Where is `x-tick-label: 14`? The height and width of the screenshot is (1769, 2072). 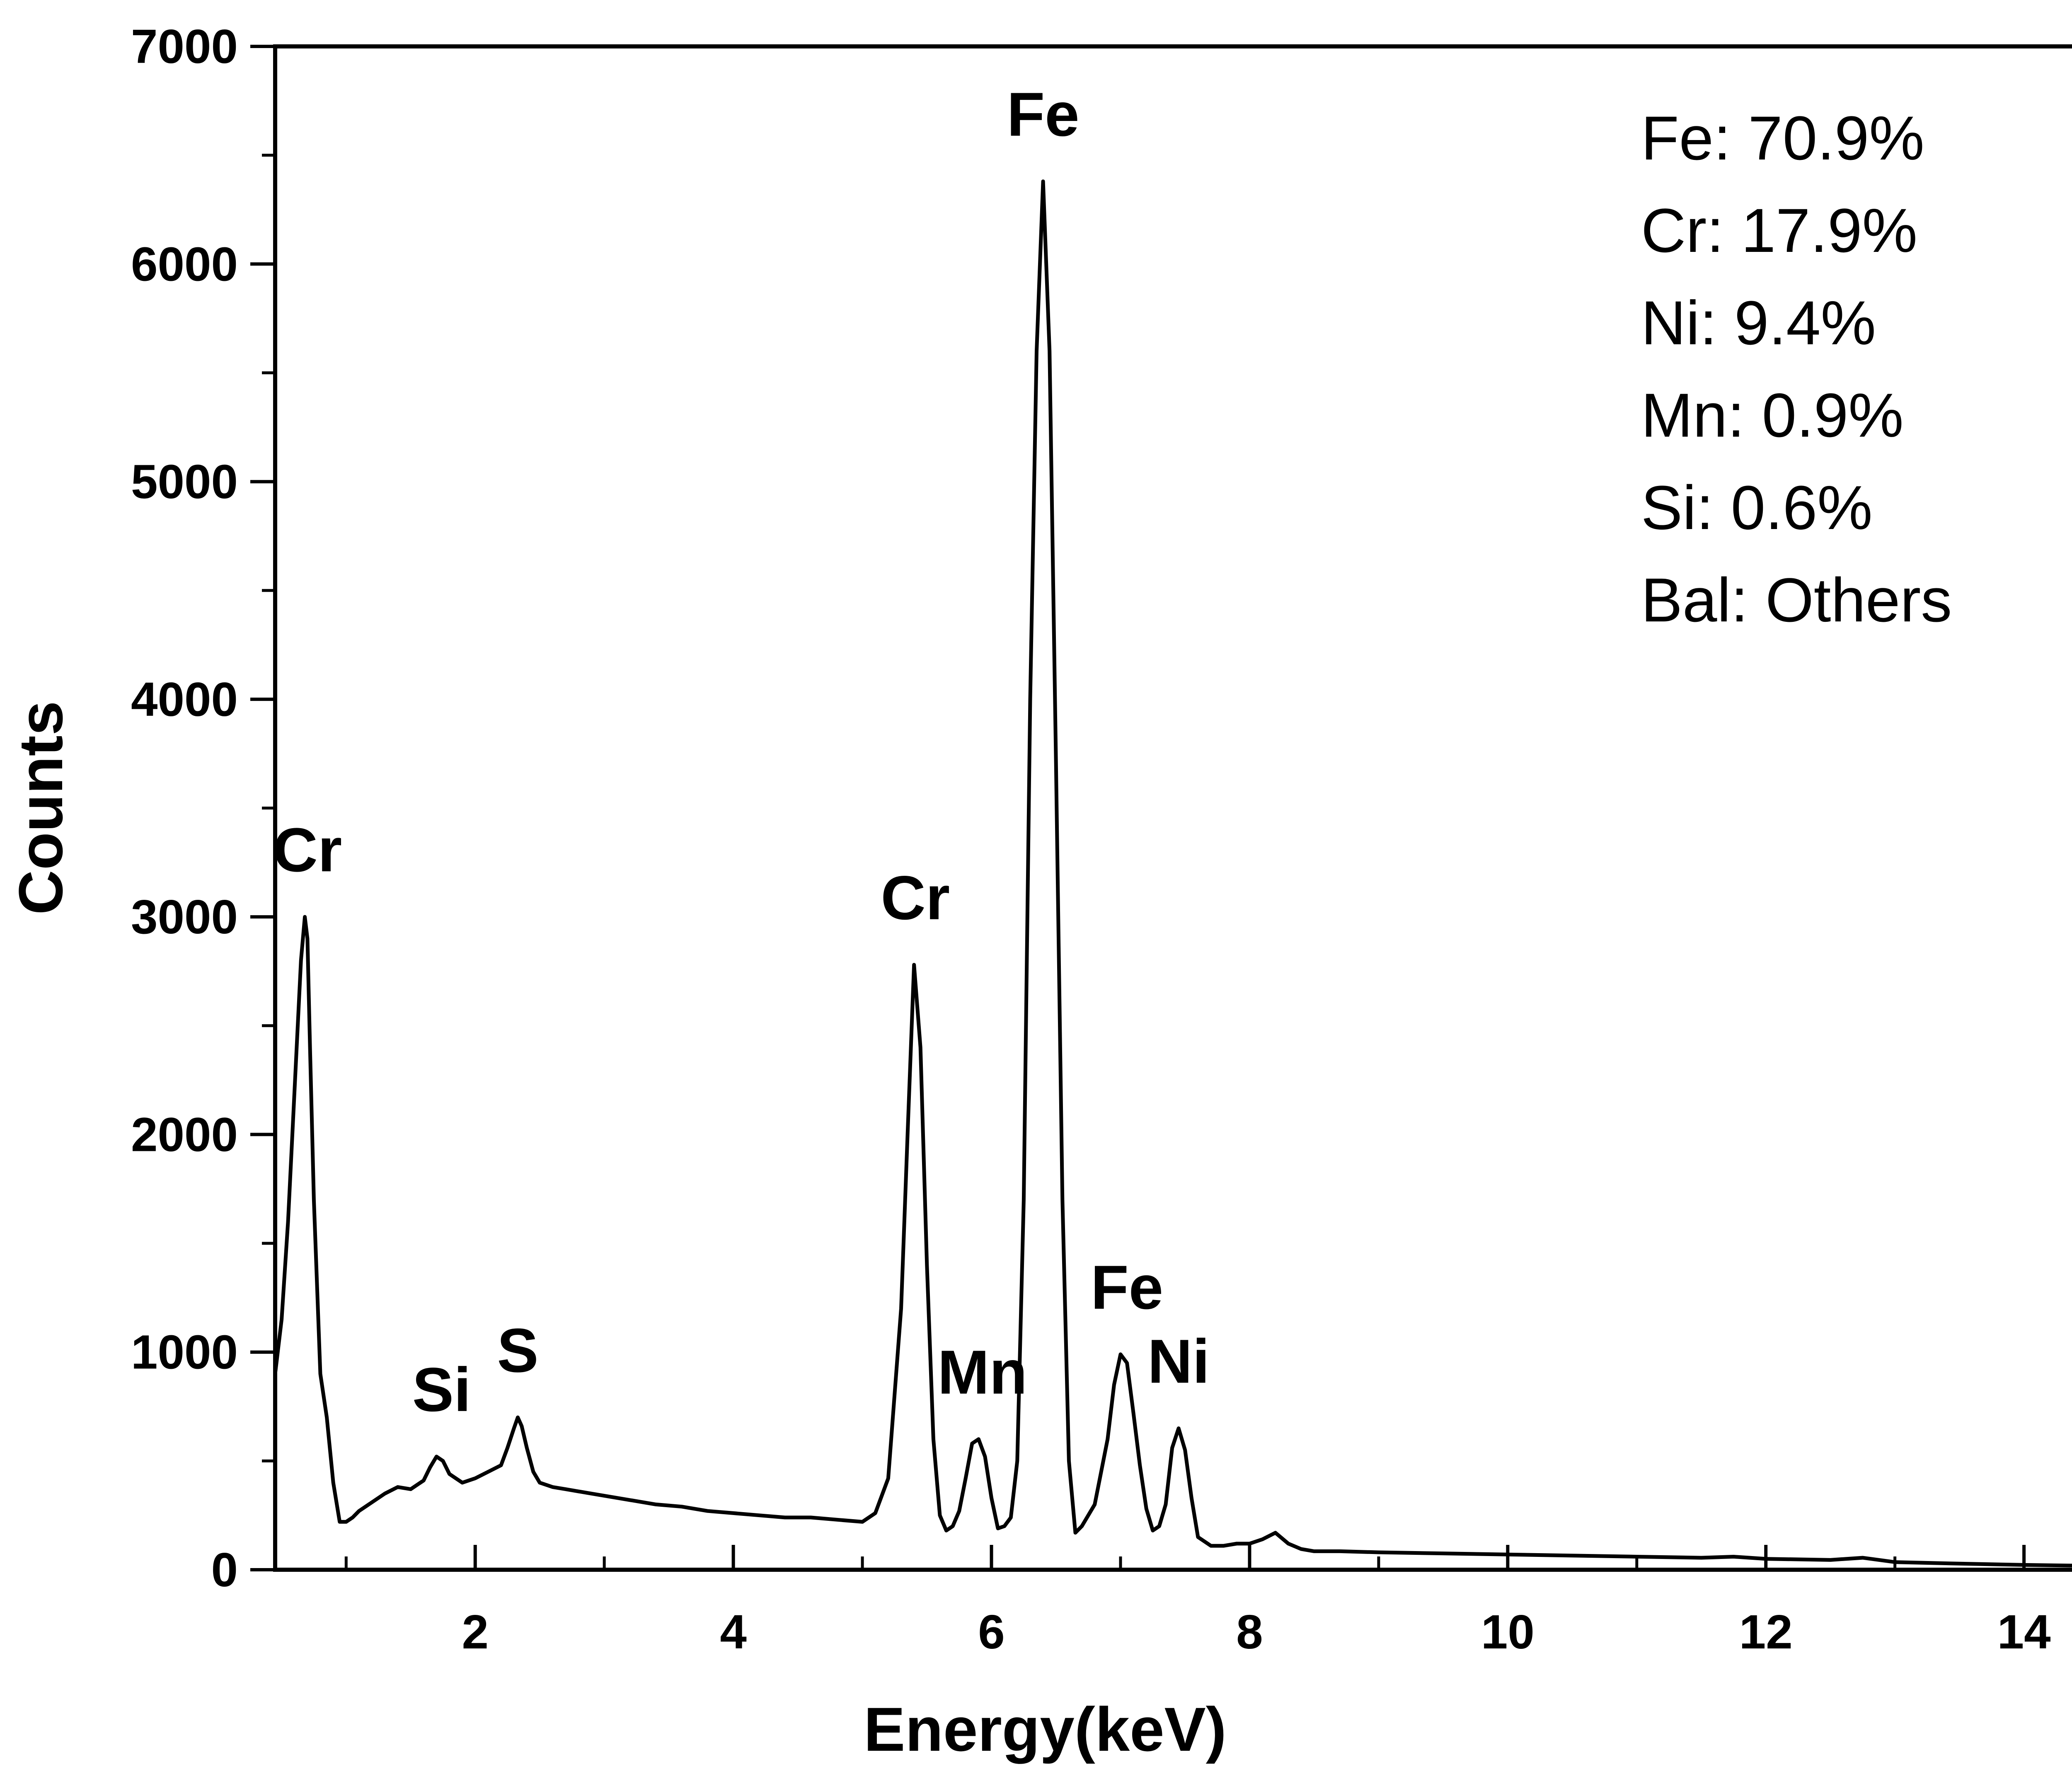
x-tick-label: 14 is located at coordinates (2024, 1632).